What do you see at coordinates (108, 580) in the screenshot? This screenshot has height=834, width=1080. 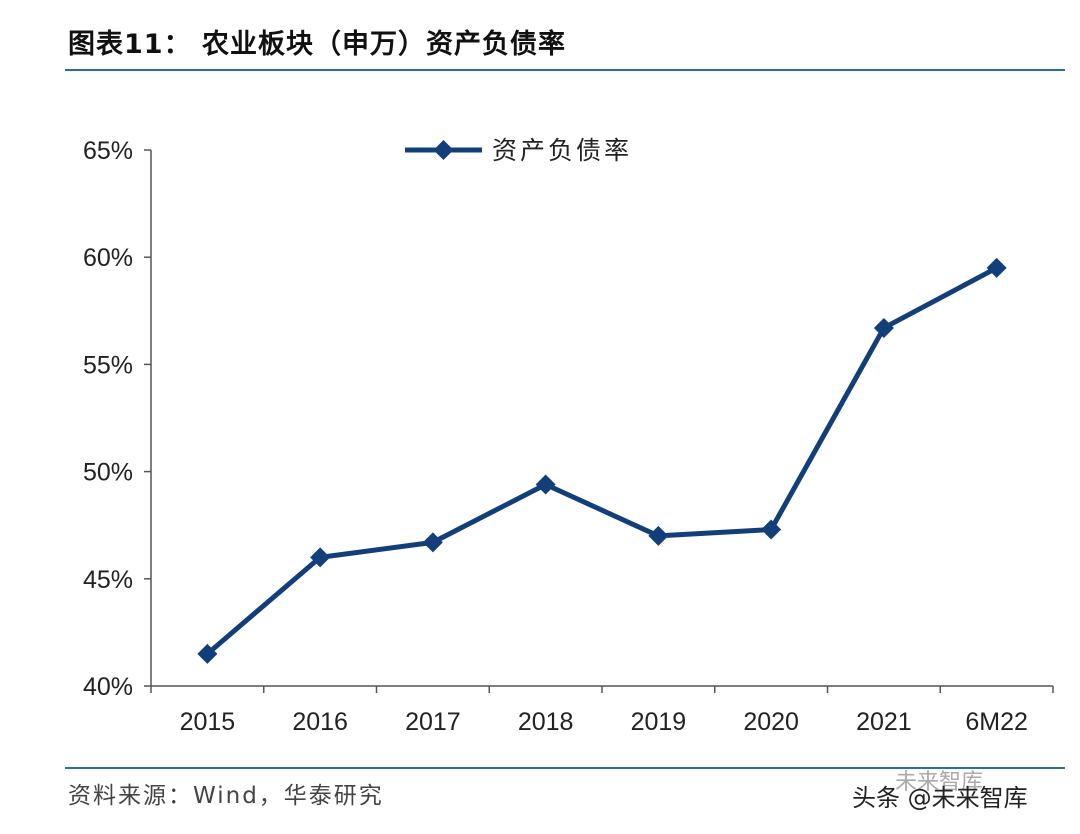 I see `y-tick-label: 45%` at bounding box center [108, 580].